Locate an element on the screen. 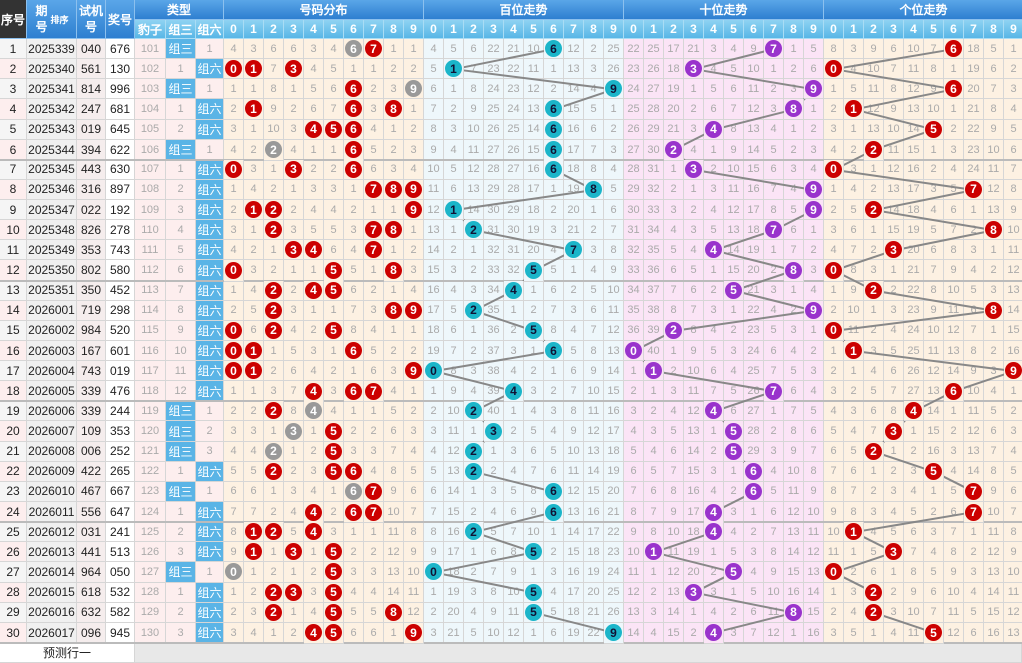 The image size is (1022, 663). tens-cell: 20 is located at coordinates (754, 271).